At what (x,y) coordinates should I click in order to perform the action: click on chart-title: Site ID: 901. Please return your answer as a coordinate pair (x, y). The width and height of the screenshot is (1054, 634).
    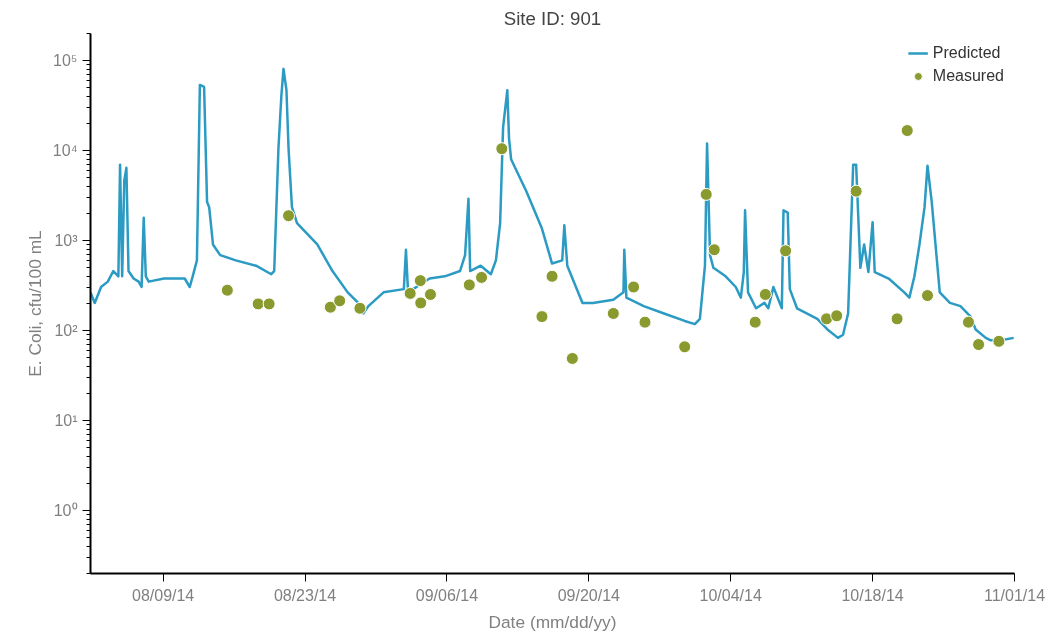
    Looking at the image, I should click on (552, 18).